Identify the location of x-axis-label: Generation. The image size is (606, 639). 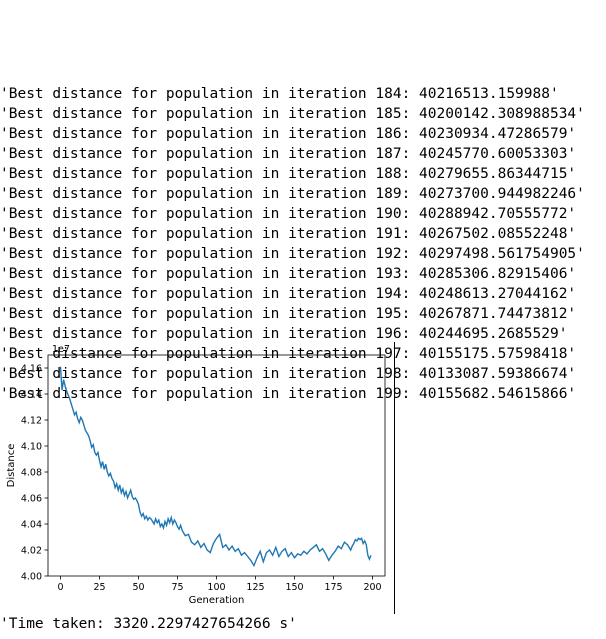
(217, 600).